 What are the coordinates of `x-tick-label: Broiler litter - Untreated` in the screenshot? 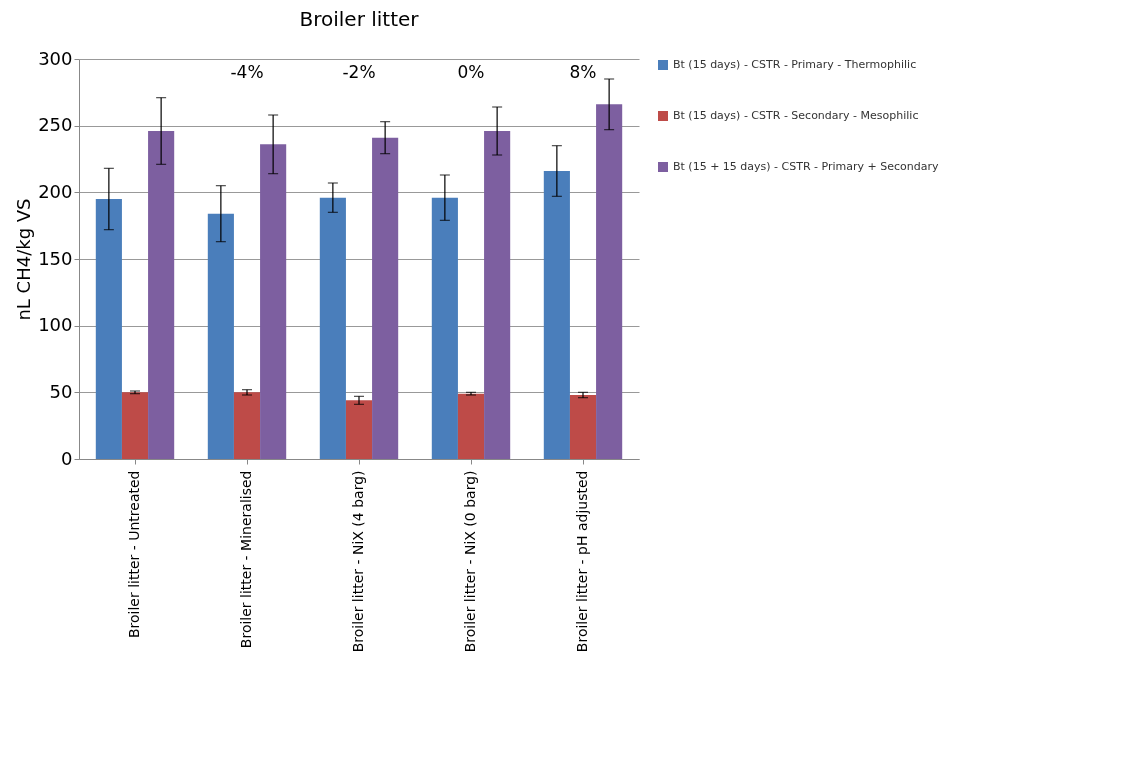 It's located at (134, 554).